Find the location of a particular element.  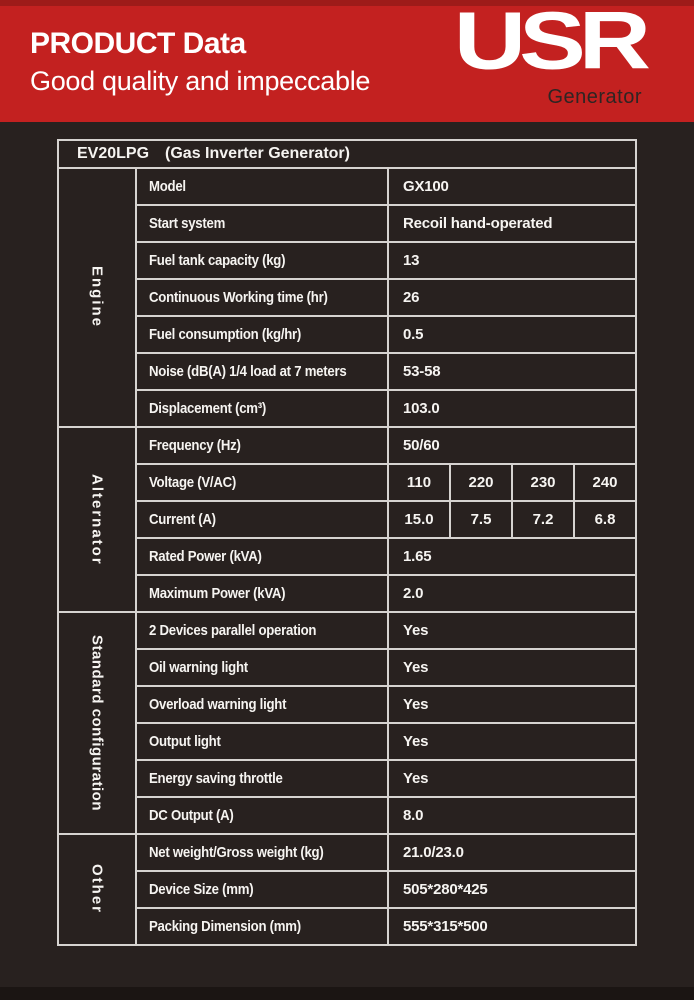

voltage-value: 110 is located at coordinates (420, 482).